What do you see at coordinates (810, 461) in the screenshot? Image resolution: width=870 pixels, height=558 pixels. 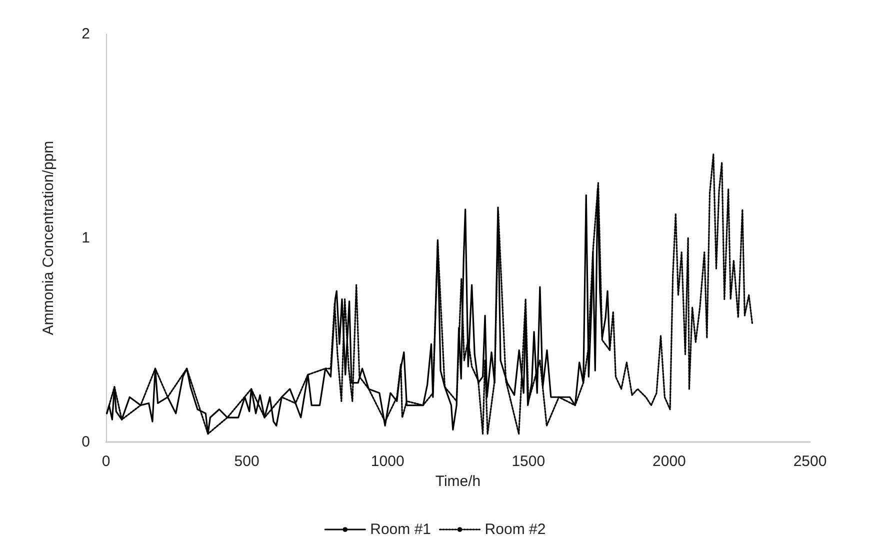 I see `x-tick-label: 2500` at bounding box center [810, 461].